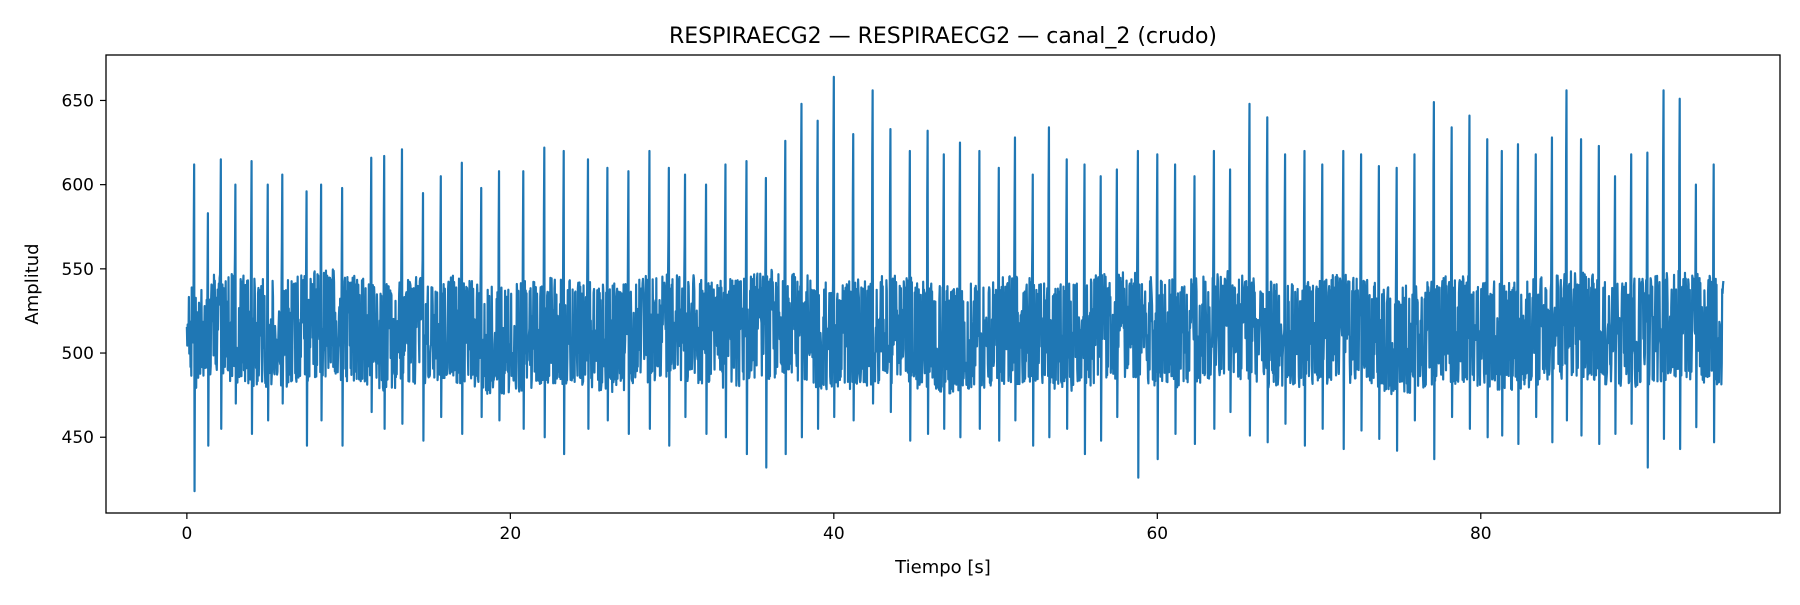 The image size is (1800, 605). What do you see at coordinates (511, 534) in the screenshot?
I see `x-tick-label: 20` at bounding box center [511, 534].